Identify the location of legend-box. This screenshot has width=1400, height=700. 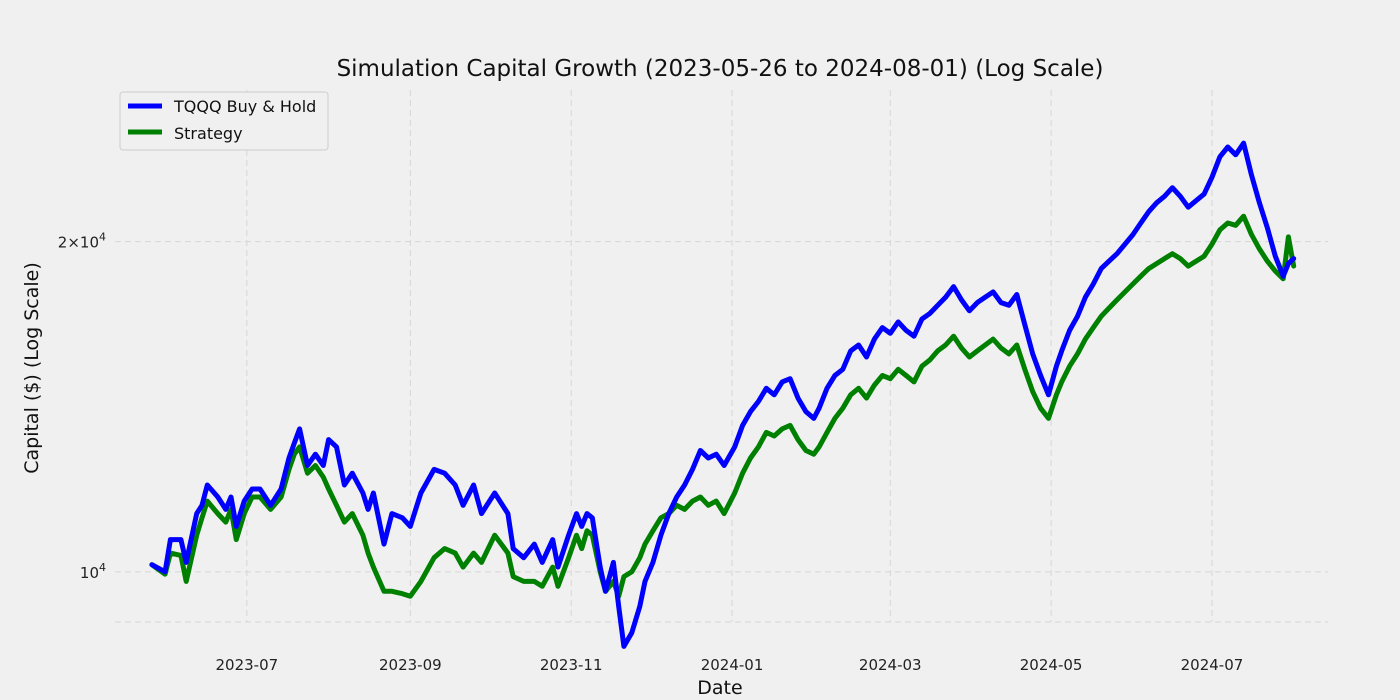
(224, 121).